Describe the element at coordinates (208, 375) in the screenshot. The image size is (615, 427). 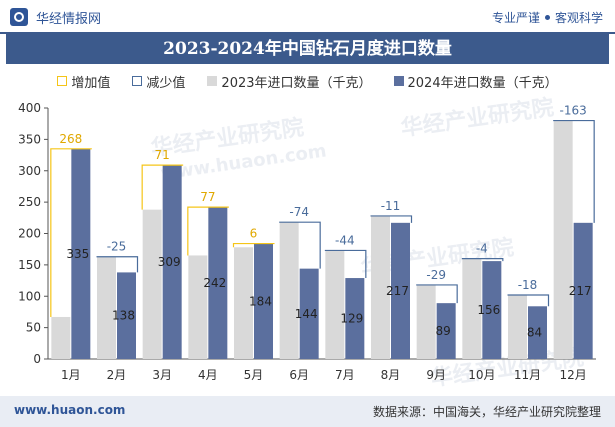
I see `x-tick-label: 4月` at that location.